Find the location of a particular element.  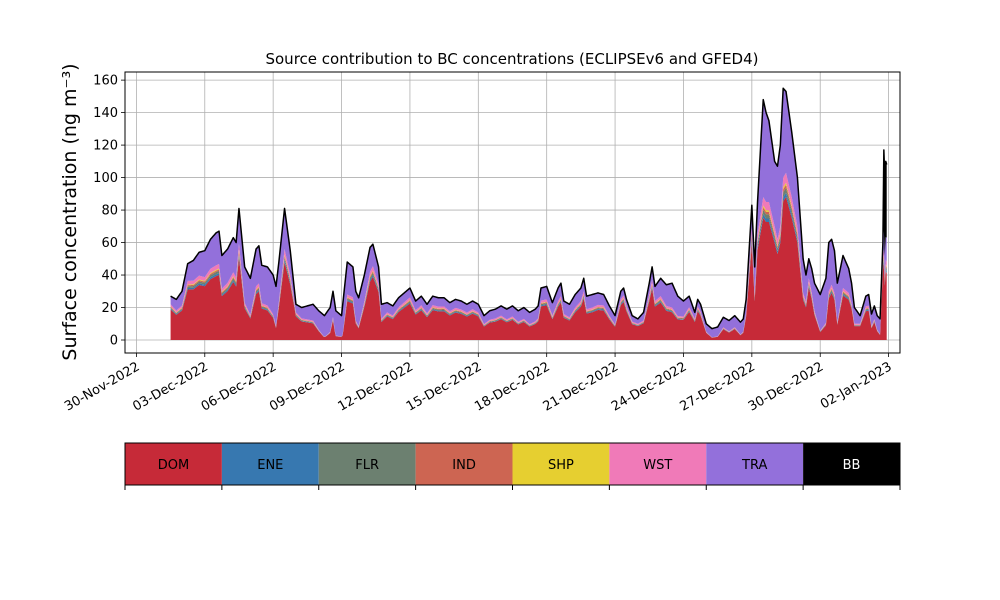

x-tick-label: 06-Dec-2022 is located at coordinates (239, 386).